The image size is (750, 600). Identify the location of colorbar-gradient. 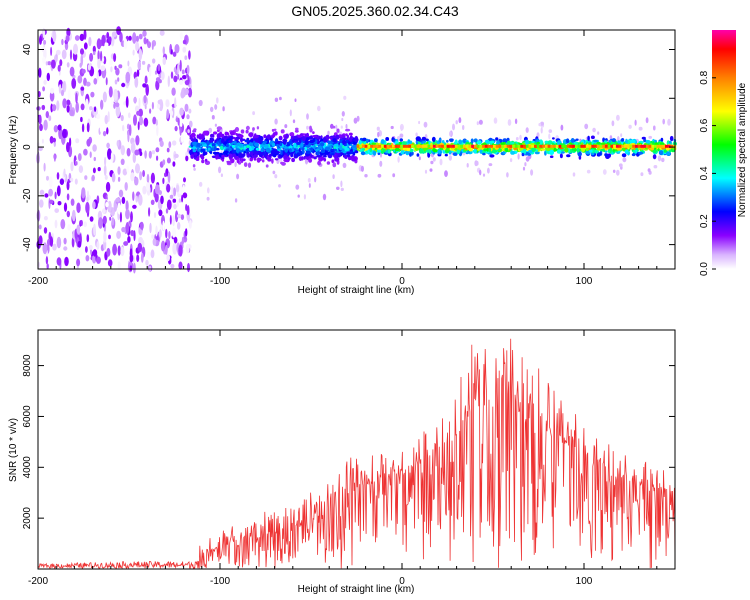
(724, 149).